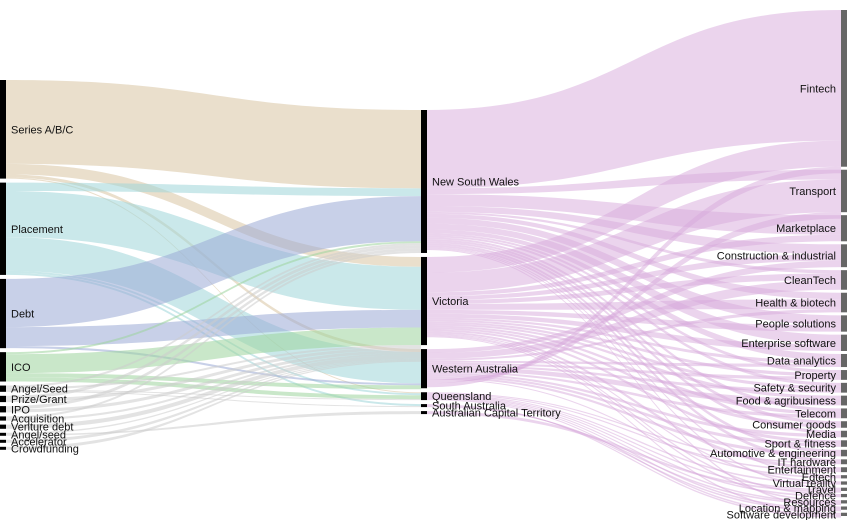 The height and width of the screenshot is (520, 847). I want to click on link-accel-to-vic, so click(213, 401).